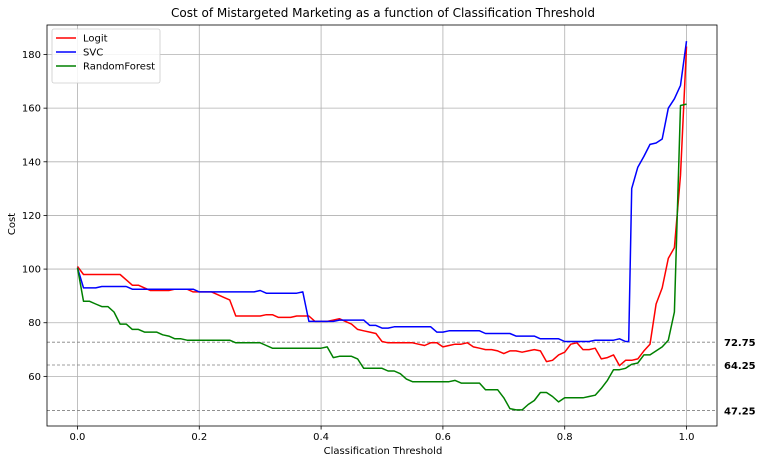 Image resolution: width=761 pixels, height=463 pixels. Describe the element at coordinates (93, 53) in the screenshot. I see `legend-label: SVC` at that location.